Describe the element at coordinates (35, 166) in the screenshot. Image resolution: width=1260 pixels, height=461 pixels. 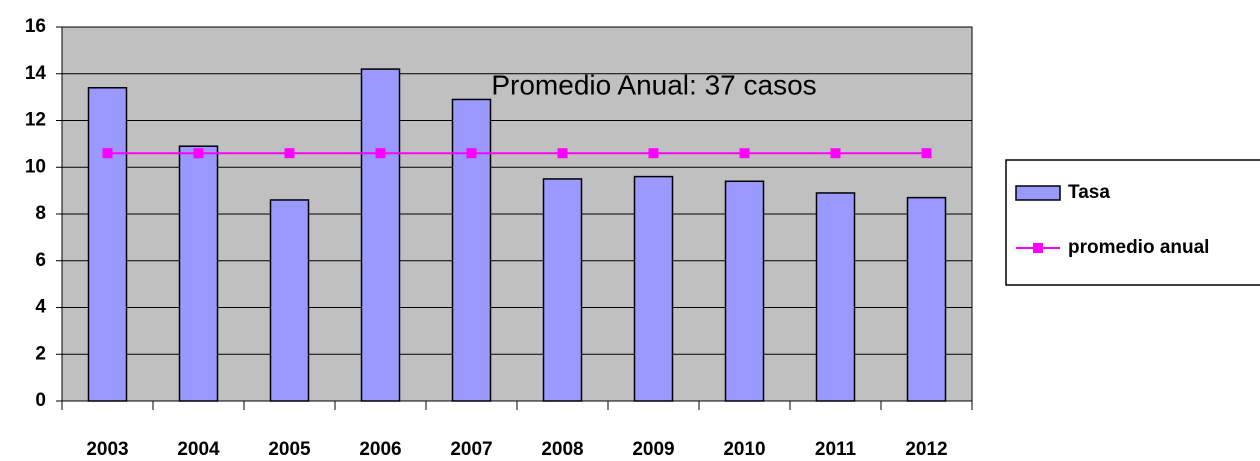
I see `y-tick-label: 10` at that location.